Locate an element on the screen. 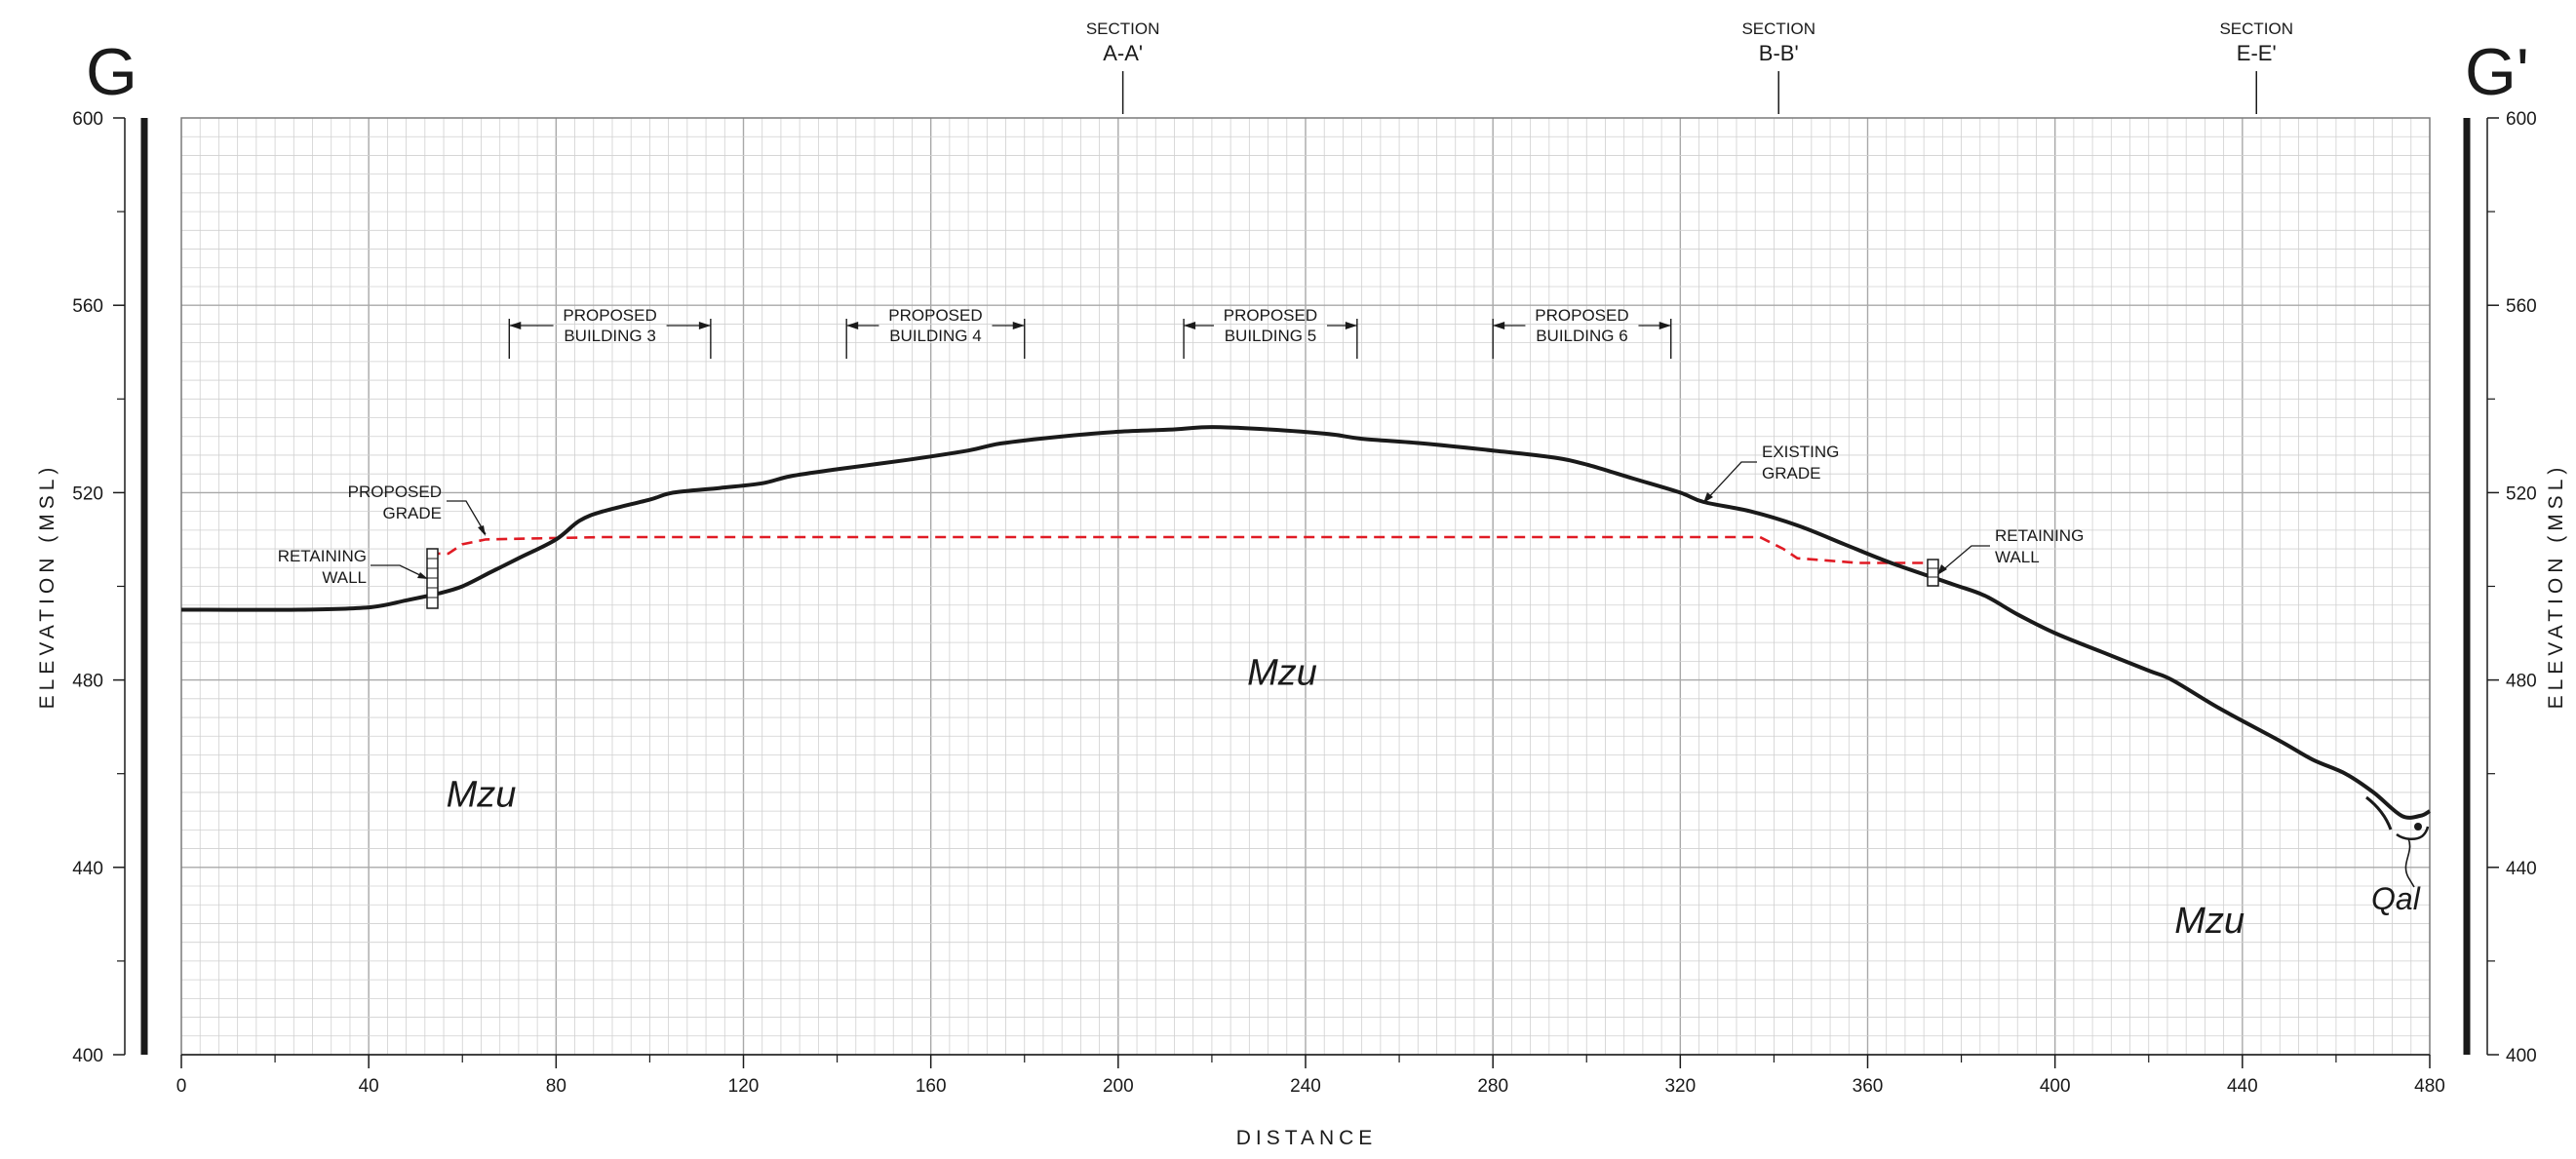 The image size is (2576, 1159). retaining-wall-right-callout: RETAINING WALL is located at coordinates (2010, 550).